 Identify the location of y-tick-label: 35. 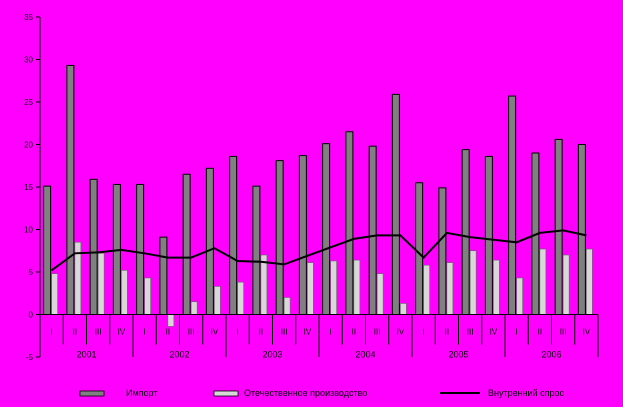
(28, 17).